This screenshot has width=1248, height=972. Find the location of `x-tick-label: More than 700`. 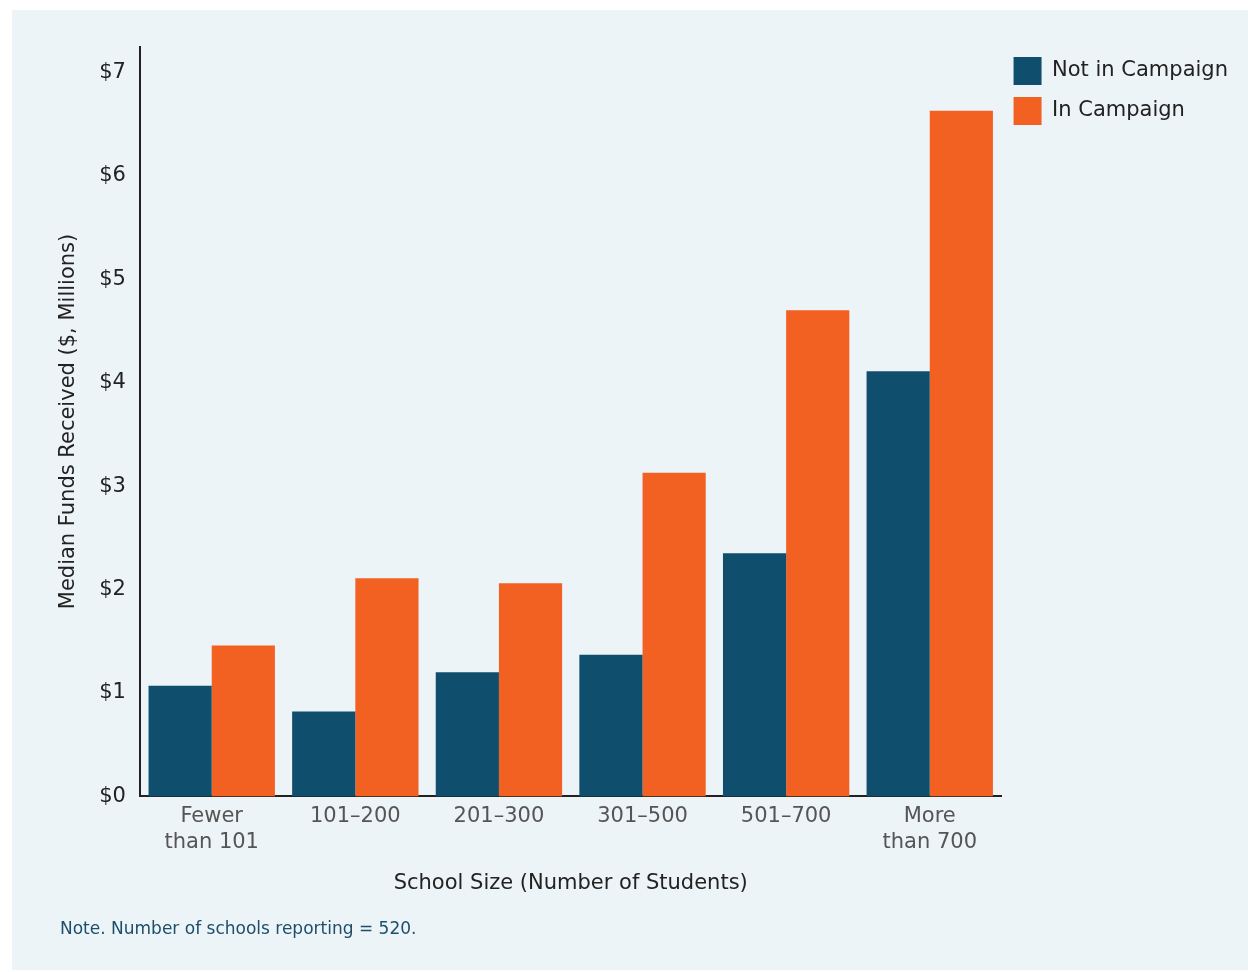

x-tick-label: More than 700 is located at coordinates (929, 828).